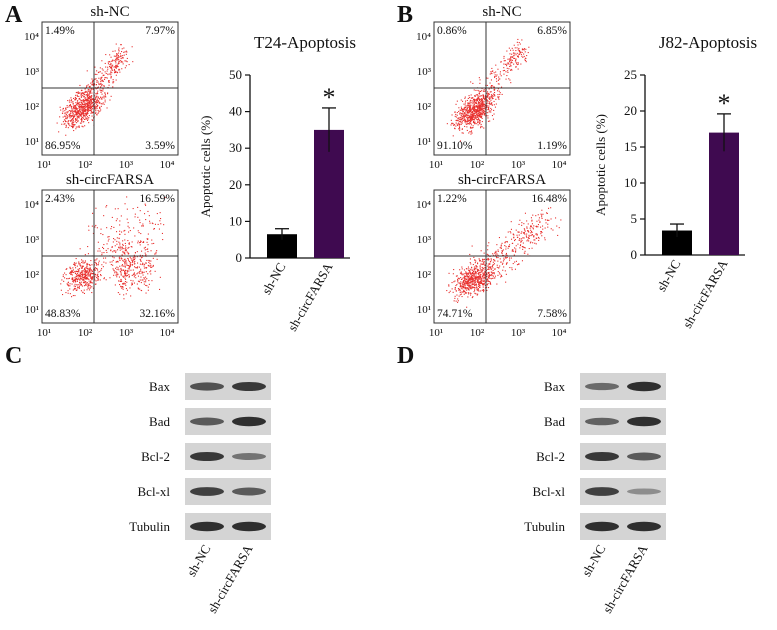  I want to click on chart-title: J82-Apoptosis, so click(708, 42).